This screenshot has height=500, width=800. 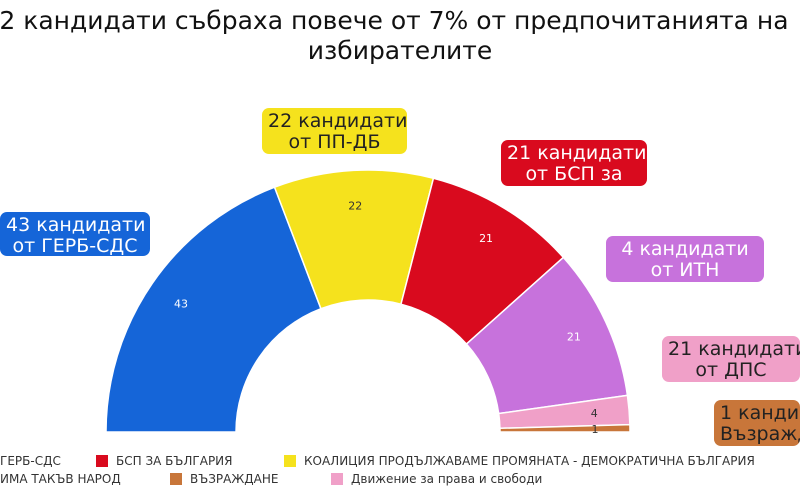 I want to click on legend-label: Движение за права и свободи, so click(x=447, y=479).